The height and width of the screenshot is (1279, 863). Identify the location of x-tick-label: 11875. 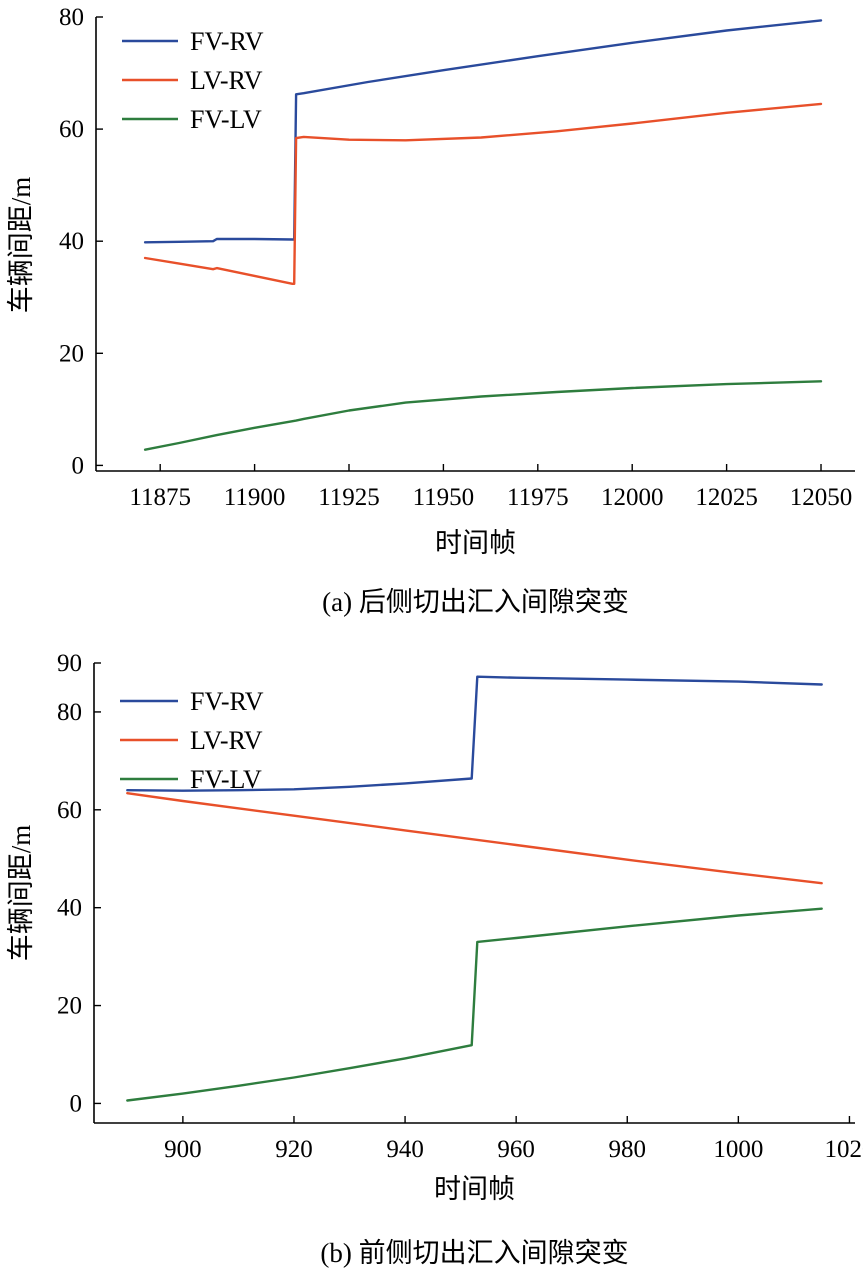
(160, 497).